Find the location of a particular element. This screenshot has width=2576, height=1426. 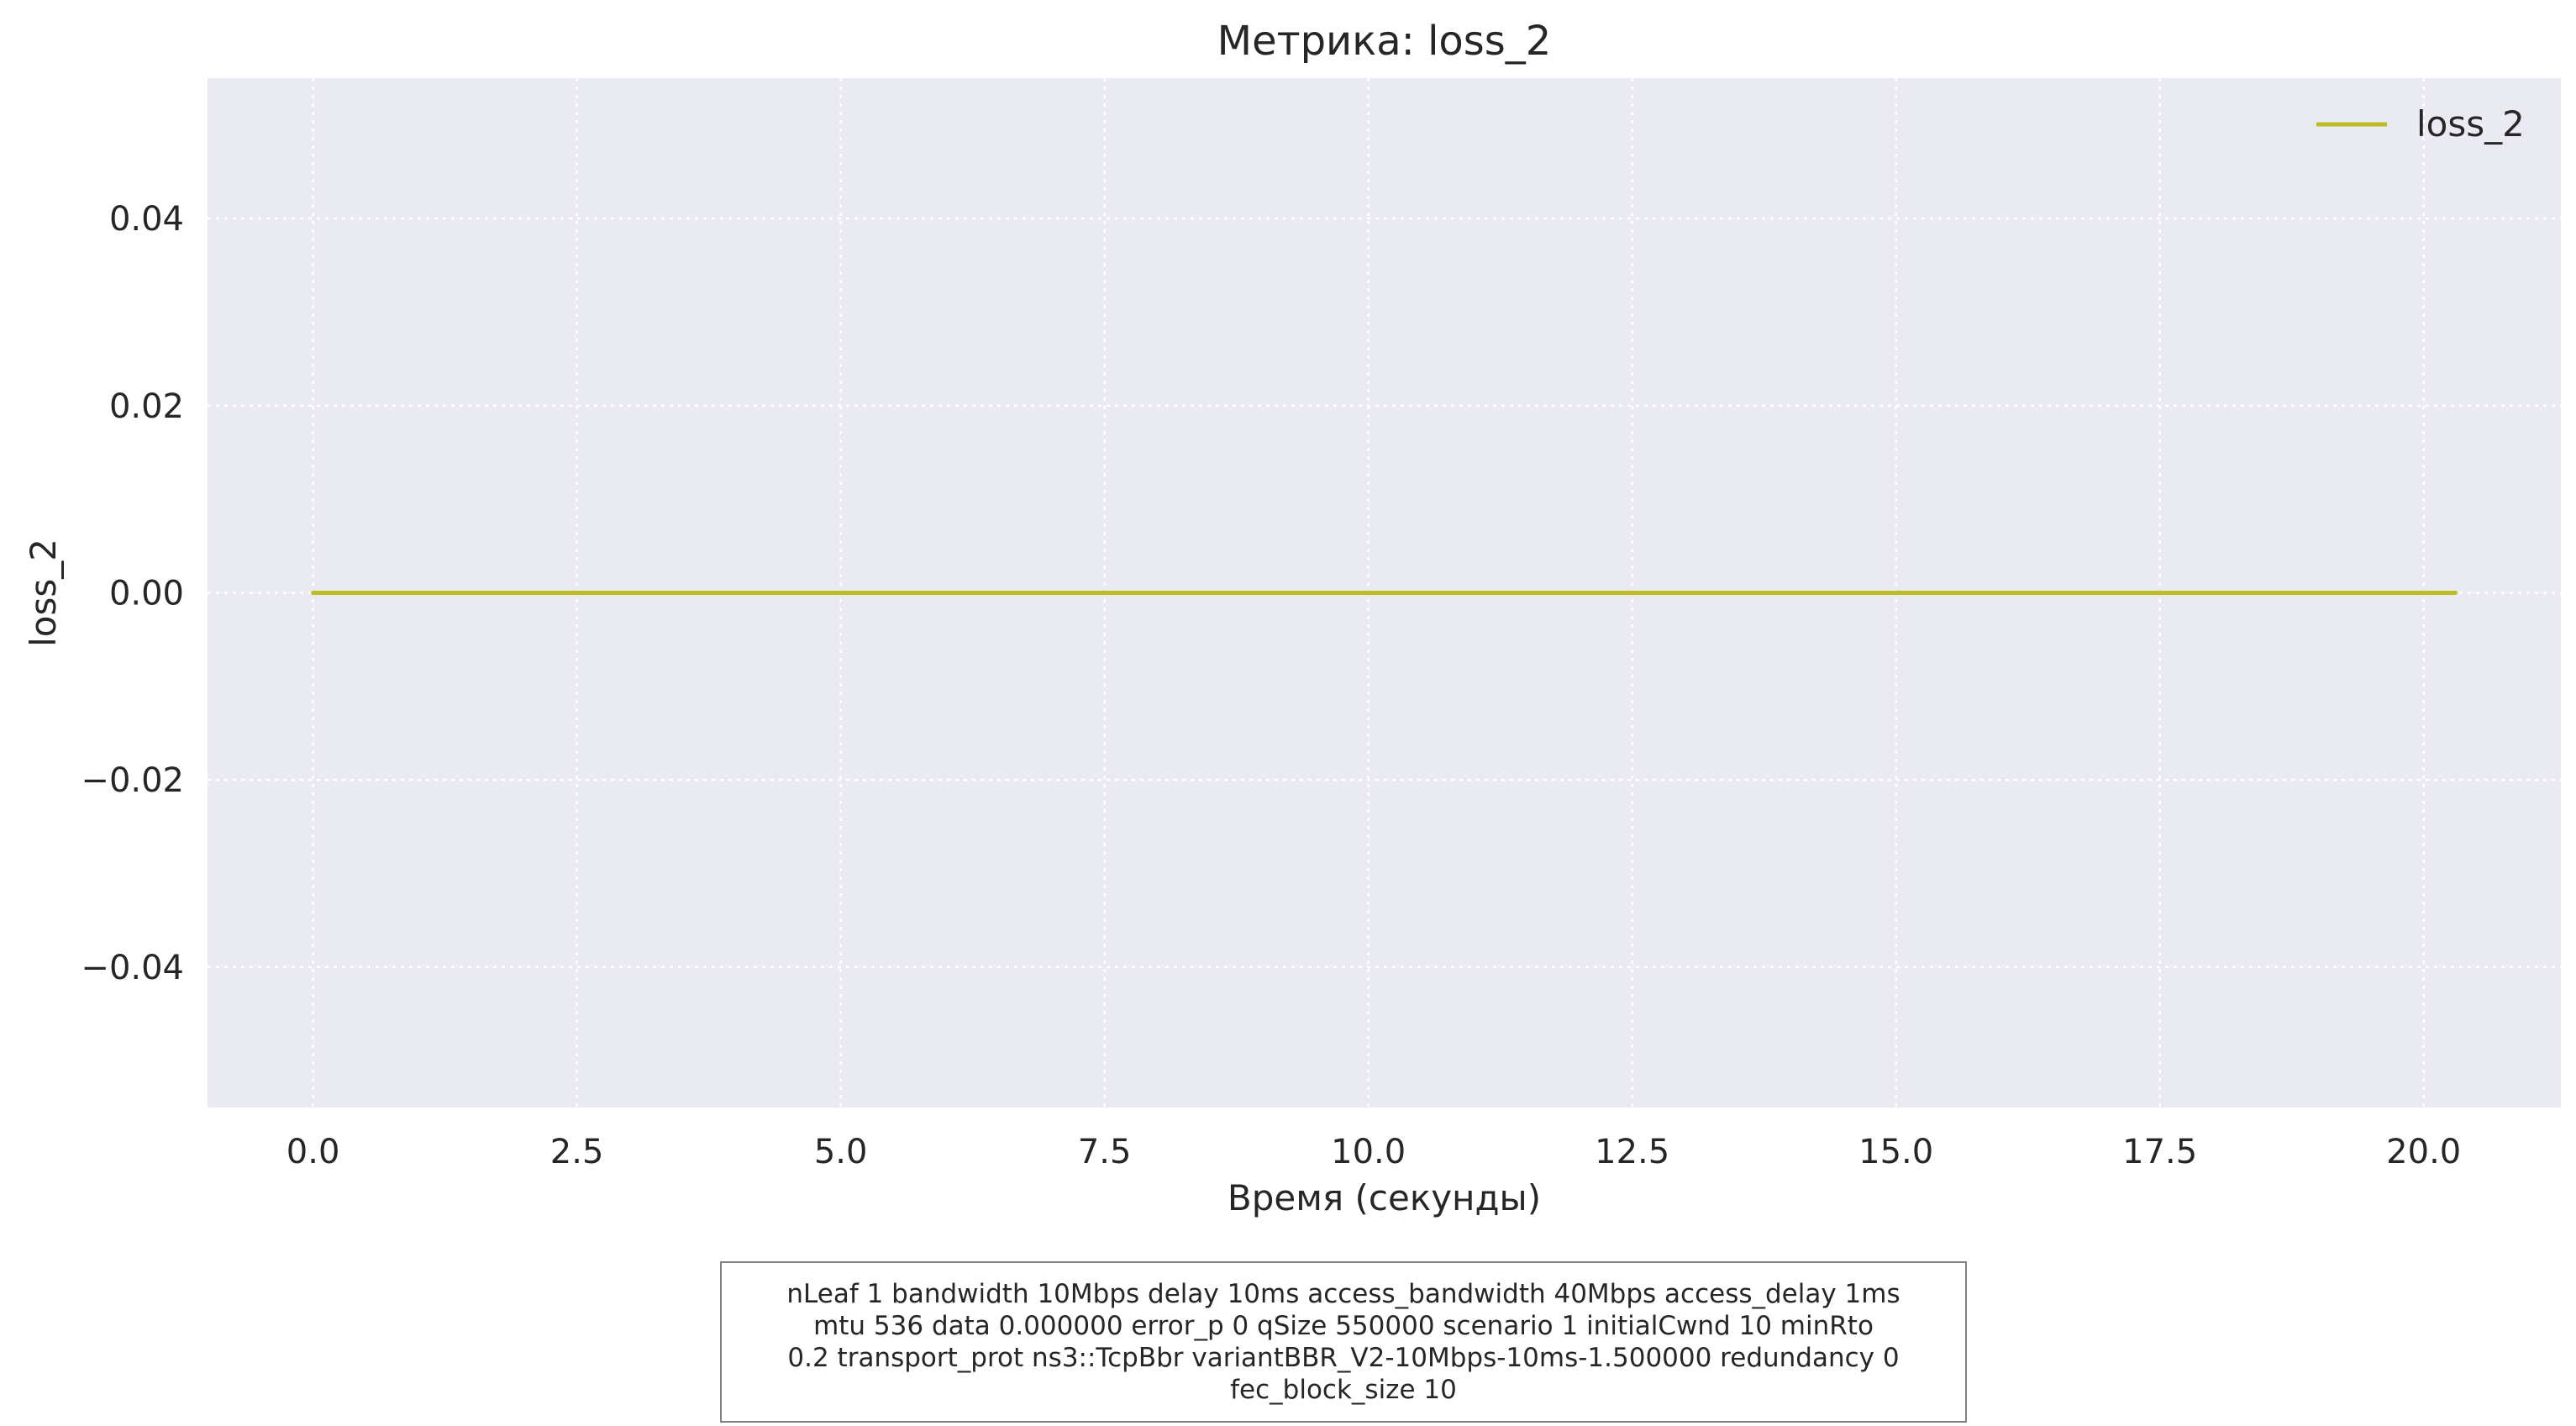

y-axis-label: loss_2 is located at coordinates (43, 593).